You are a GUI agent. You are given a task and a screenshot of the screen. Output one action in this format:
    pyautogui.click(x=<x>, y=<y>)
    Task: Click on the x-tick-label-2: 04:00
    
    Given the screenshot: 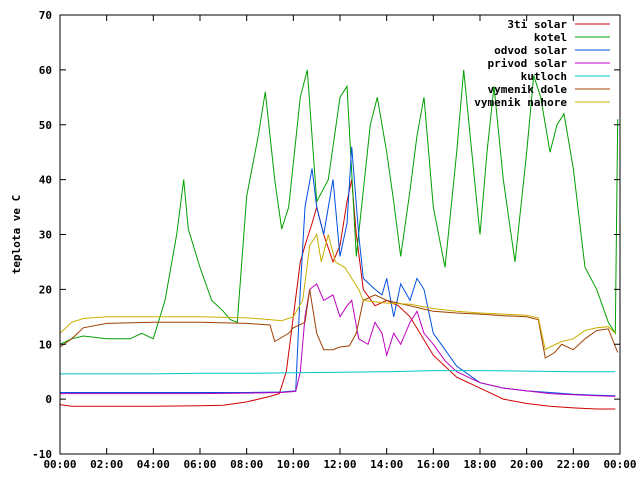 What is the action you would take?
    pyautogui.click(x=153, y=464)
    